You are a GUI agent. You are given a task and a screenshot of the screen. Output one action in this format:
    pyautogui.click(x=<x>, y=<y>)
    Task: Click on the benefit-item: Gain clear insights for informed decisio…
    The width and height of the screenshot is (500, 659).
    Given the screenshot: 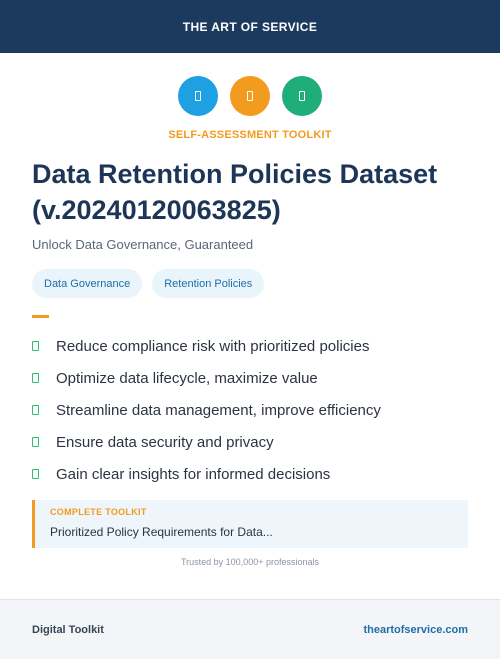 What is the action you would take?
    pyautogui.click(x=206, y=474)
    